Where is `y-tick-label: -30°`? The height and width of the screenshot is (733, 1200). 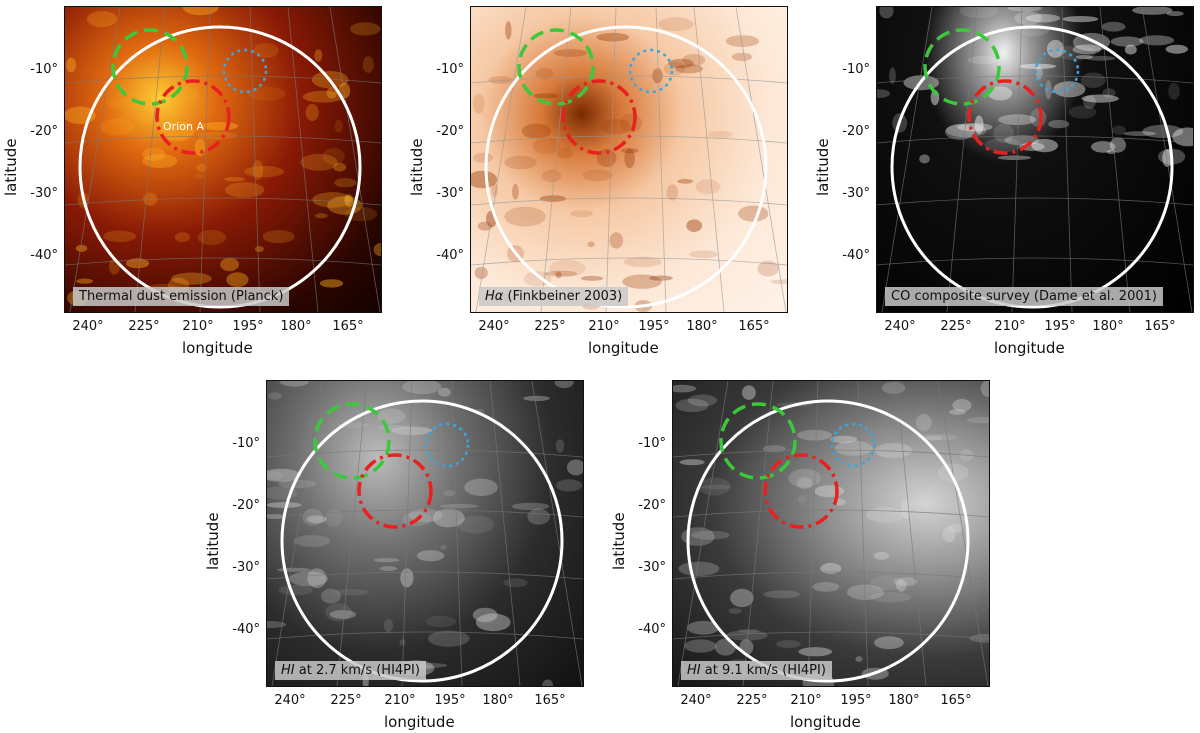
y-tick-label: -30° is located at coordinates (856, 193).